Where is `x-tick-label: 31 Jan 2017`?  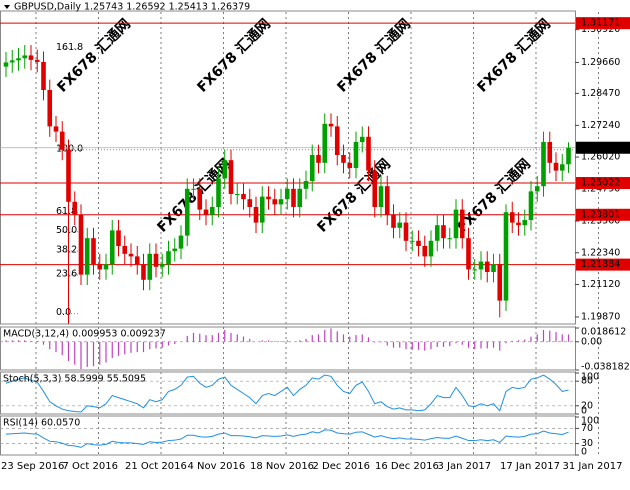
x-tick-label: 31 Jan 2017 is located at coordinates (593, 466).